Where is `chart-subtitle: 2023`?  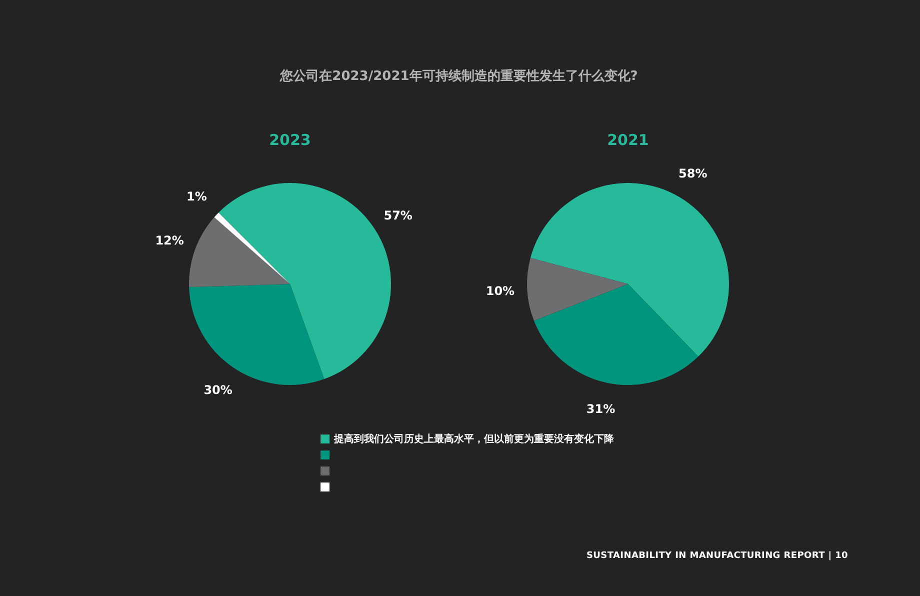 chart-subtitle: 2023 is located at coordinates (290, 140).